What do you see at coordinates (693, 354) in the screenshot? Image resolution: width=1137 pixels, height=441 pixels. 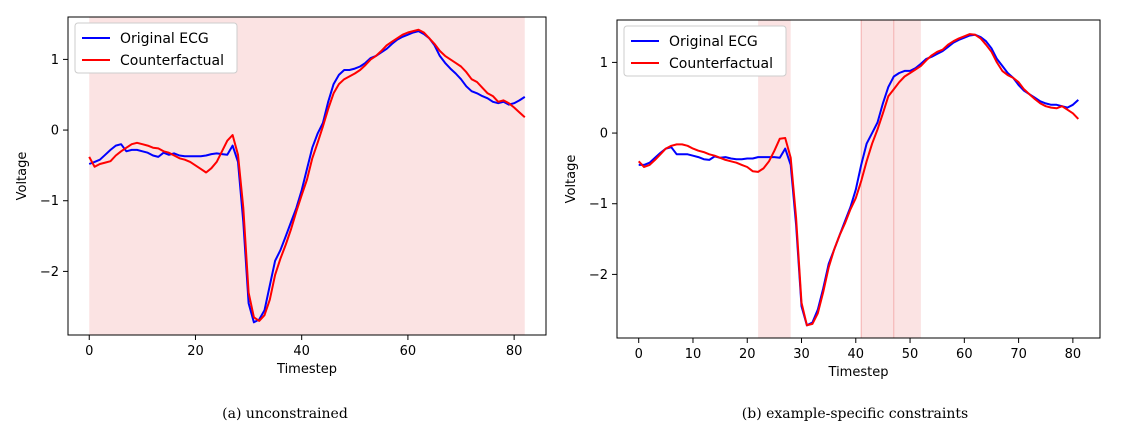 I see `x-tick-label: 10` at bounding box center [693, 354].